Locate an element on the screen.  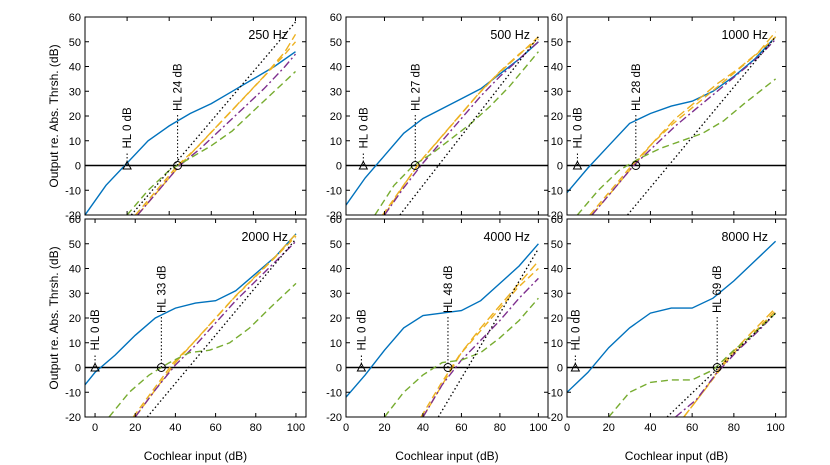
hl-threshold-label: HL 28 dB is located at coordinates (637, 87).